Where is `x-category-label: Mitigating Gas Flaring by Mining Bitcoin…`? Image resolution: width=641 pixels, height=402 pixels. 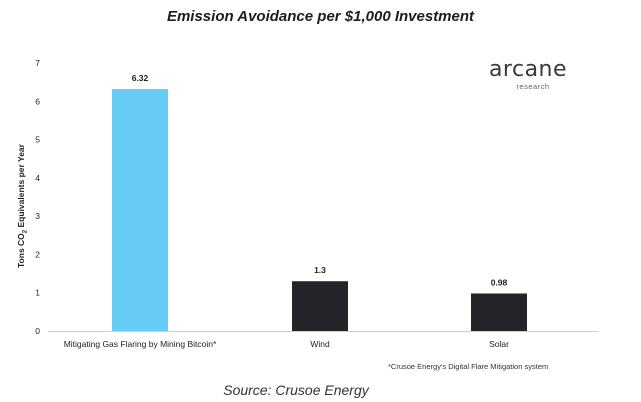 x-category-label: Mitigating Gas Flaring by Mining Bitcoin… is located at coordinates (140, 344).